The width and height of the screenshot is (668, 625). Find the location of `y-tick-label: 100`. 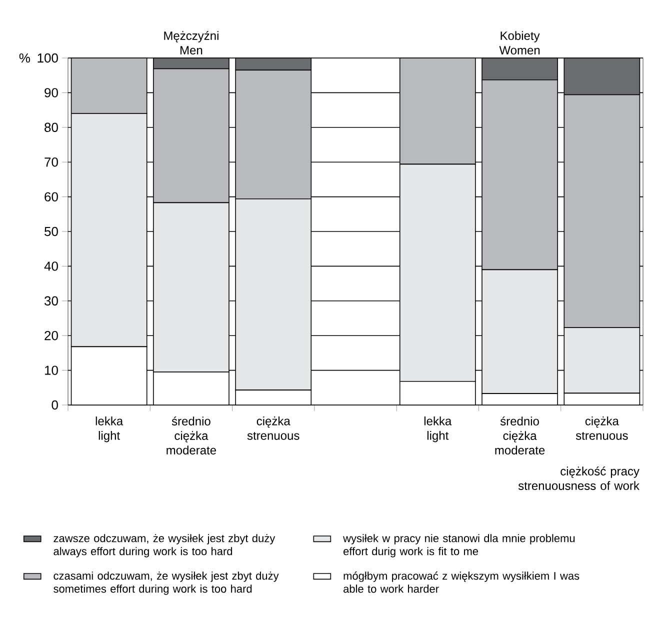

y-tick-label: 100 is located at coordinates (48, 58).